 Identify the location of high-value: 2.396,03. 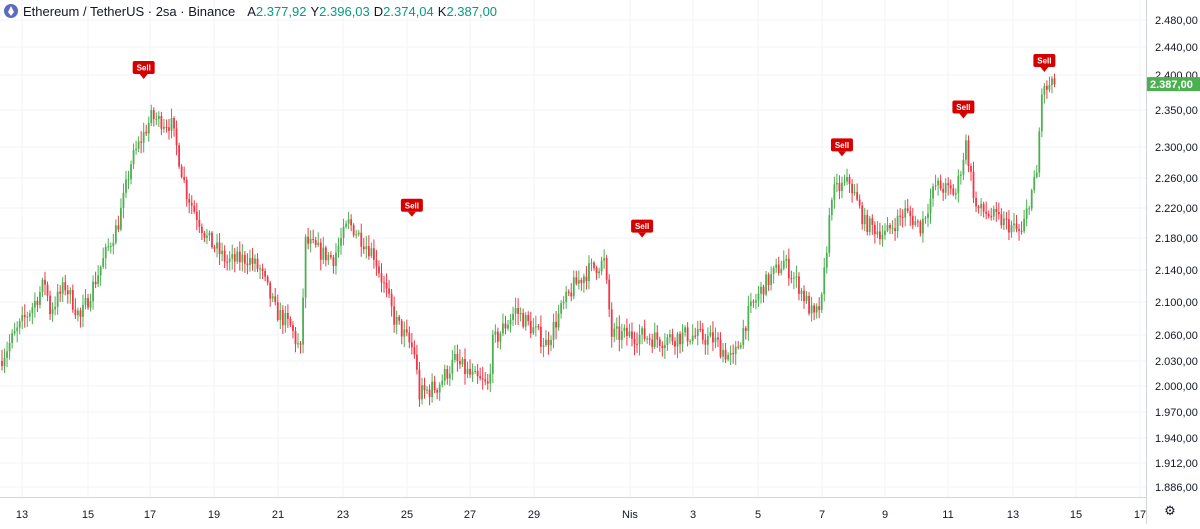
(344, 11).